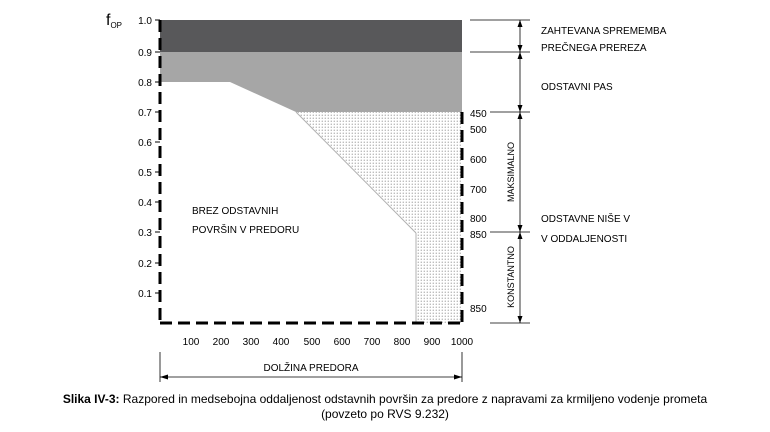 Image resolution: width=770 pixels, height=432 pixels. I want to click on x-tick-label: 400, so click(281, 342).